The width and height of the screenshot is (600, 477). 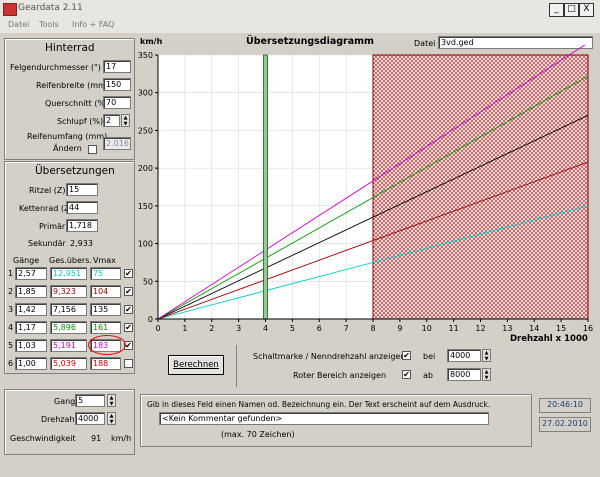 What do you see at coordinates (75, 171) in the screenshot?
I see `uebersetzungen-title: Übersetzungen` at bounding box center [75, 171].